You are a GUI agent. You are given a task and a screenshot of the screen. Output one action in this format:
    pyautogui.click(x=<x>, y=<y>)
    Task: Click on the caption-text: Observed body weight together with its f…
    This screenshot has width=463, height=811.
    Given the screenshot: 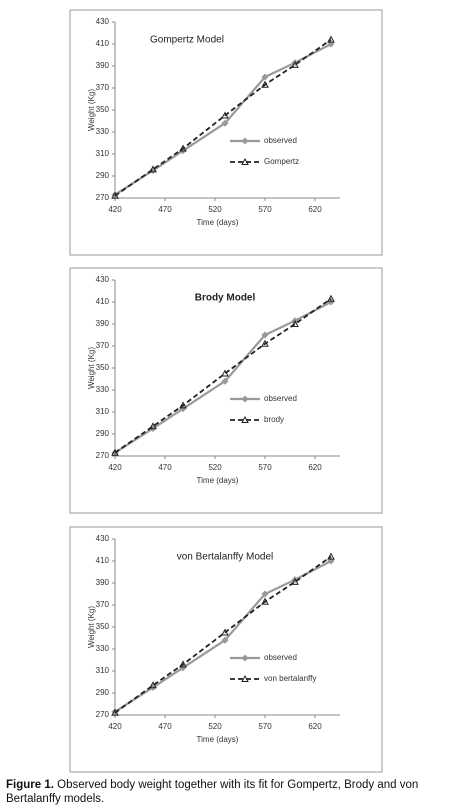 What is the action you would take?
    pyautogui.click(x=212, y=792)
    